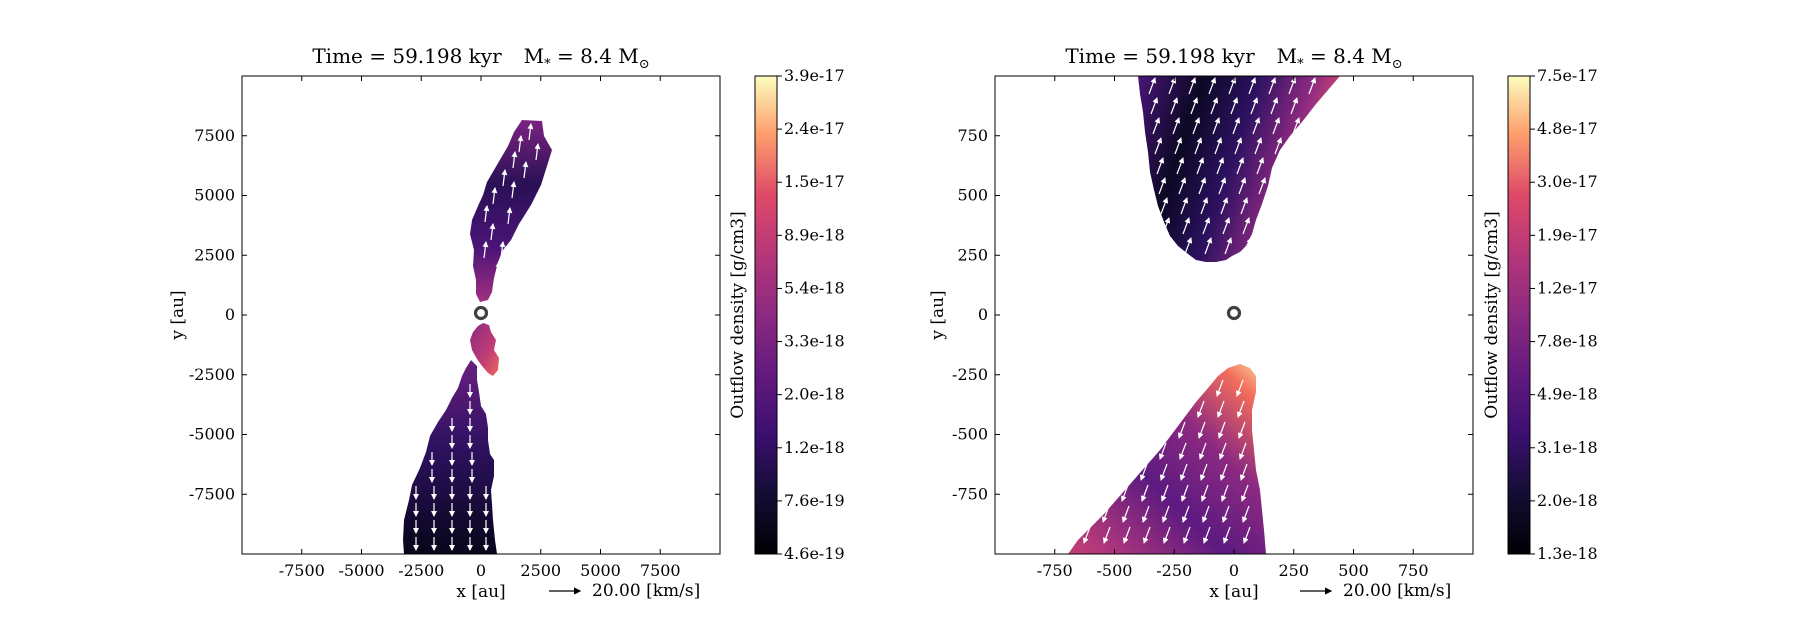 Image resolution: width=1800 pixels, height=630 pixels. Describe the element at coordinates (214, 135) in the screenshot. I see `y-tick-label: 7500` at that location.